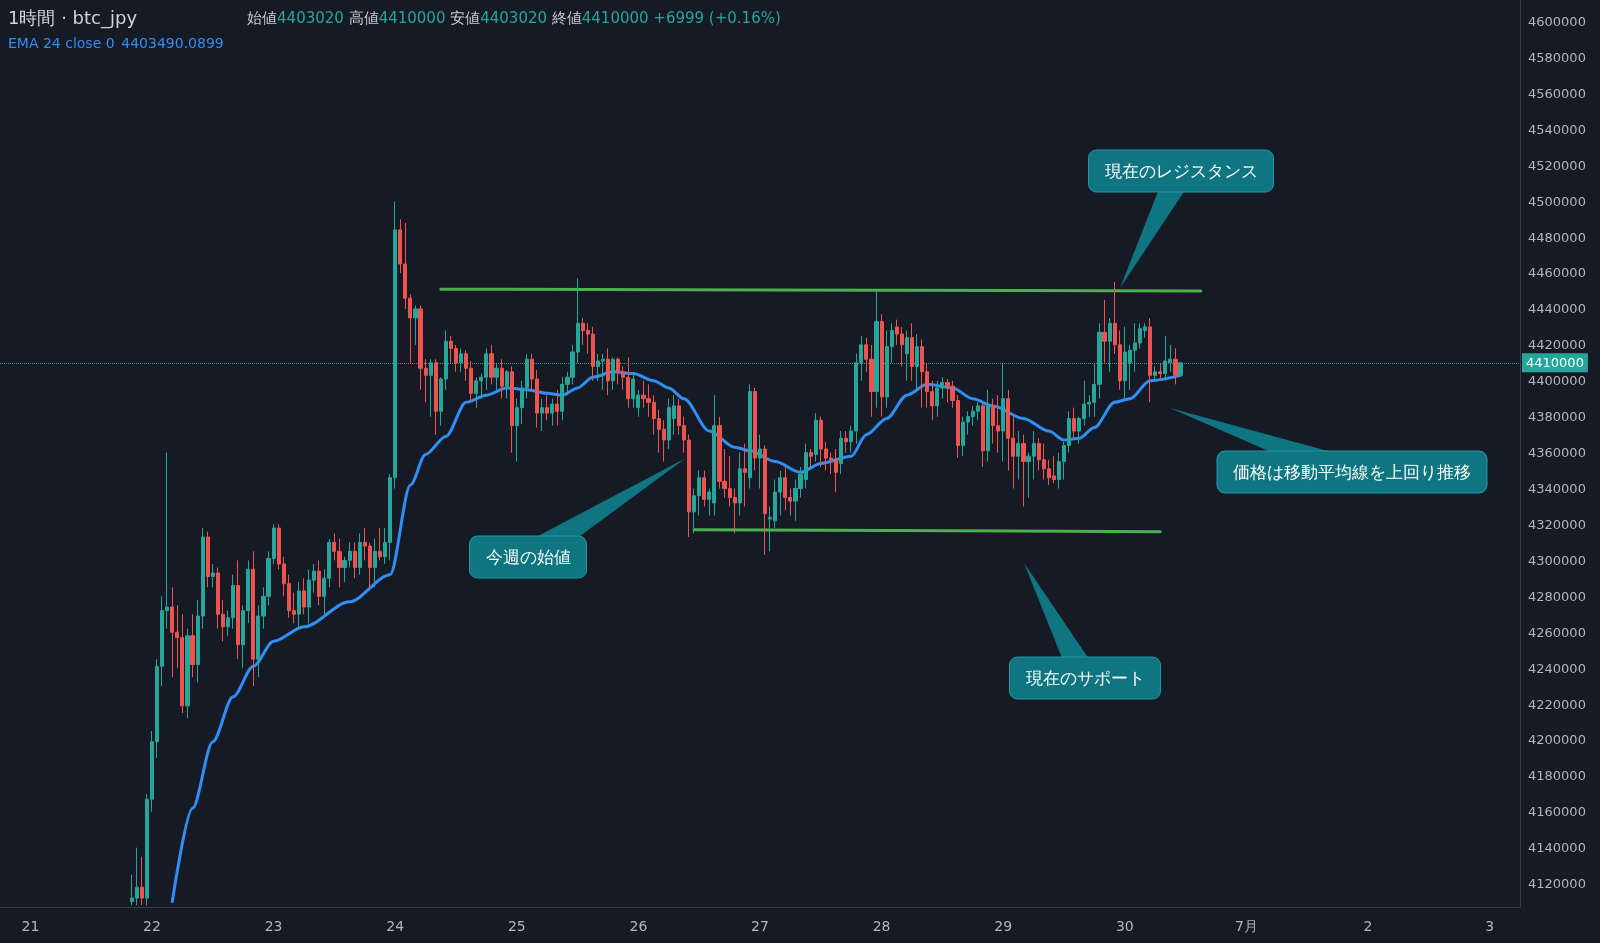 Image resolution: width=1600 pixels, height=943 pixels. I want to click on chart-title: 1時間 · btc_jpy, so click(73, 17).